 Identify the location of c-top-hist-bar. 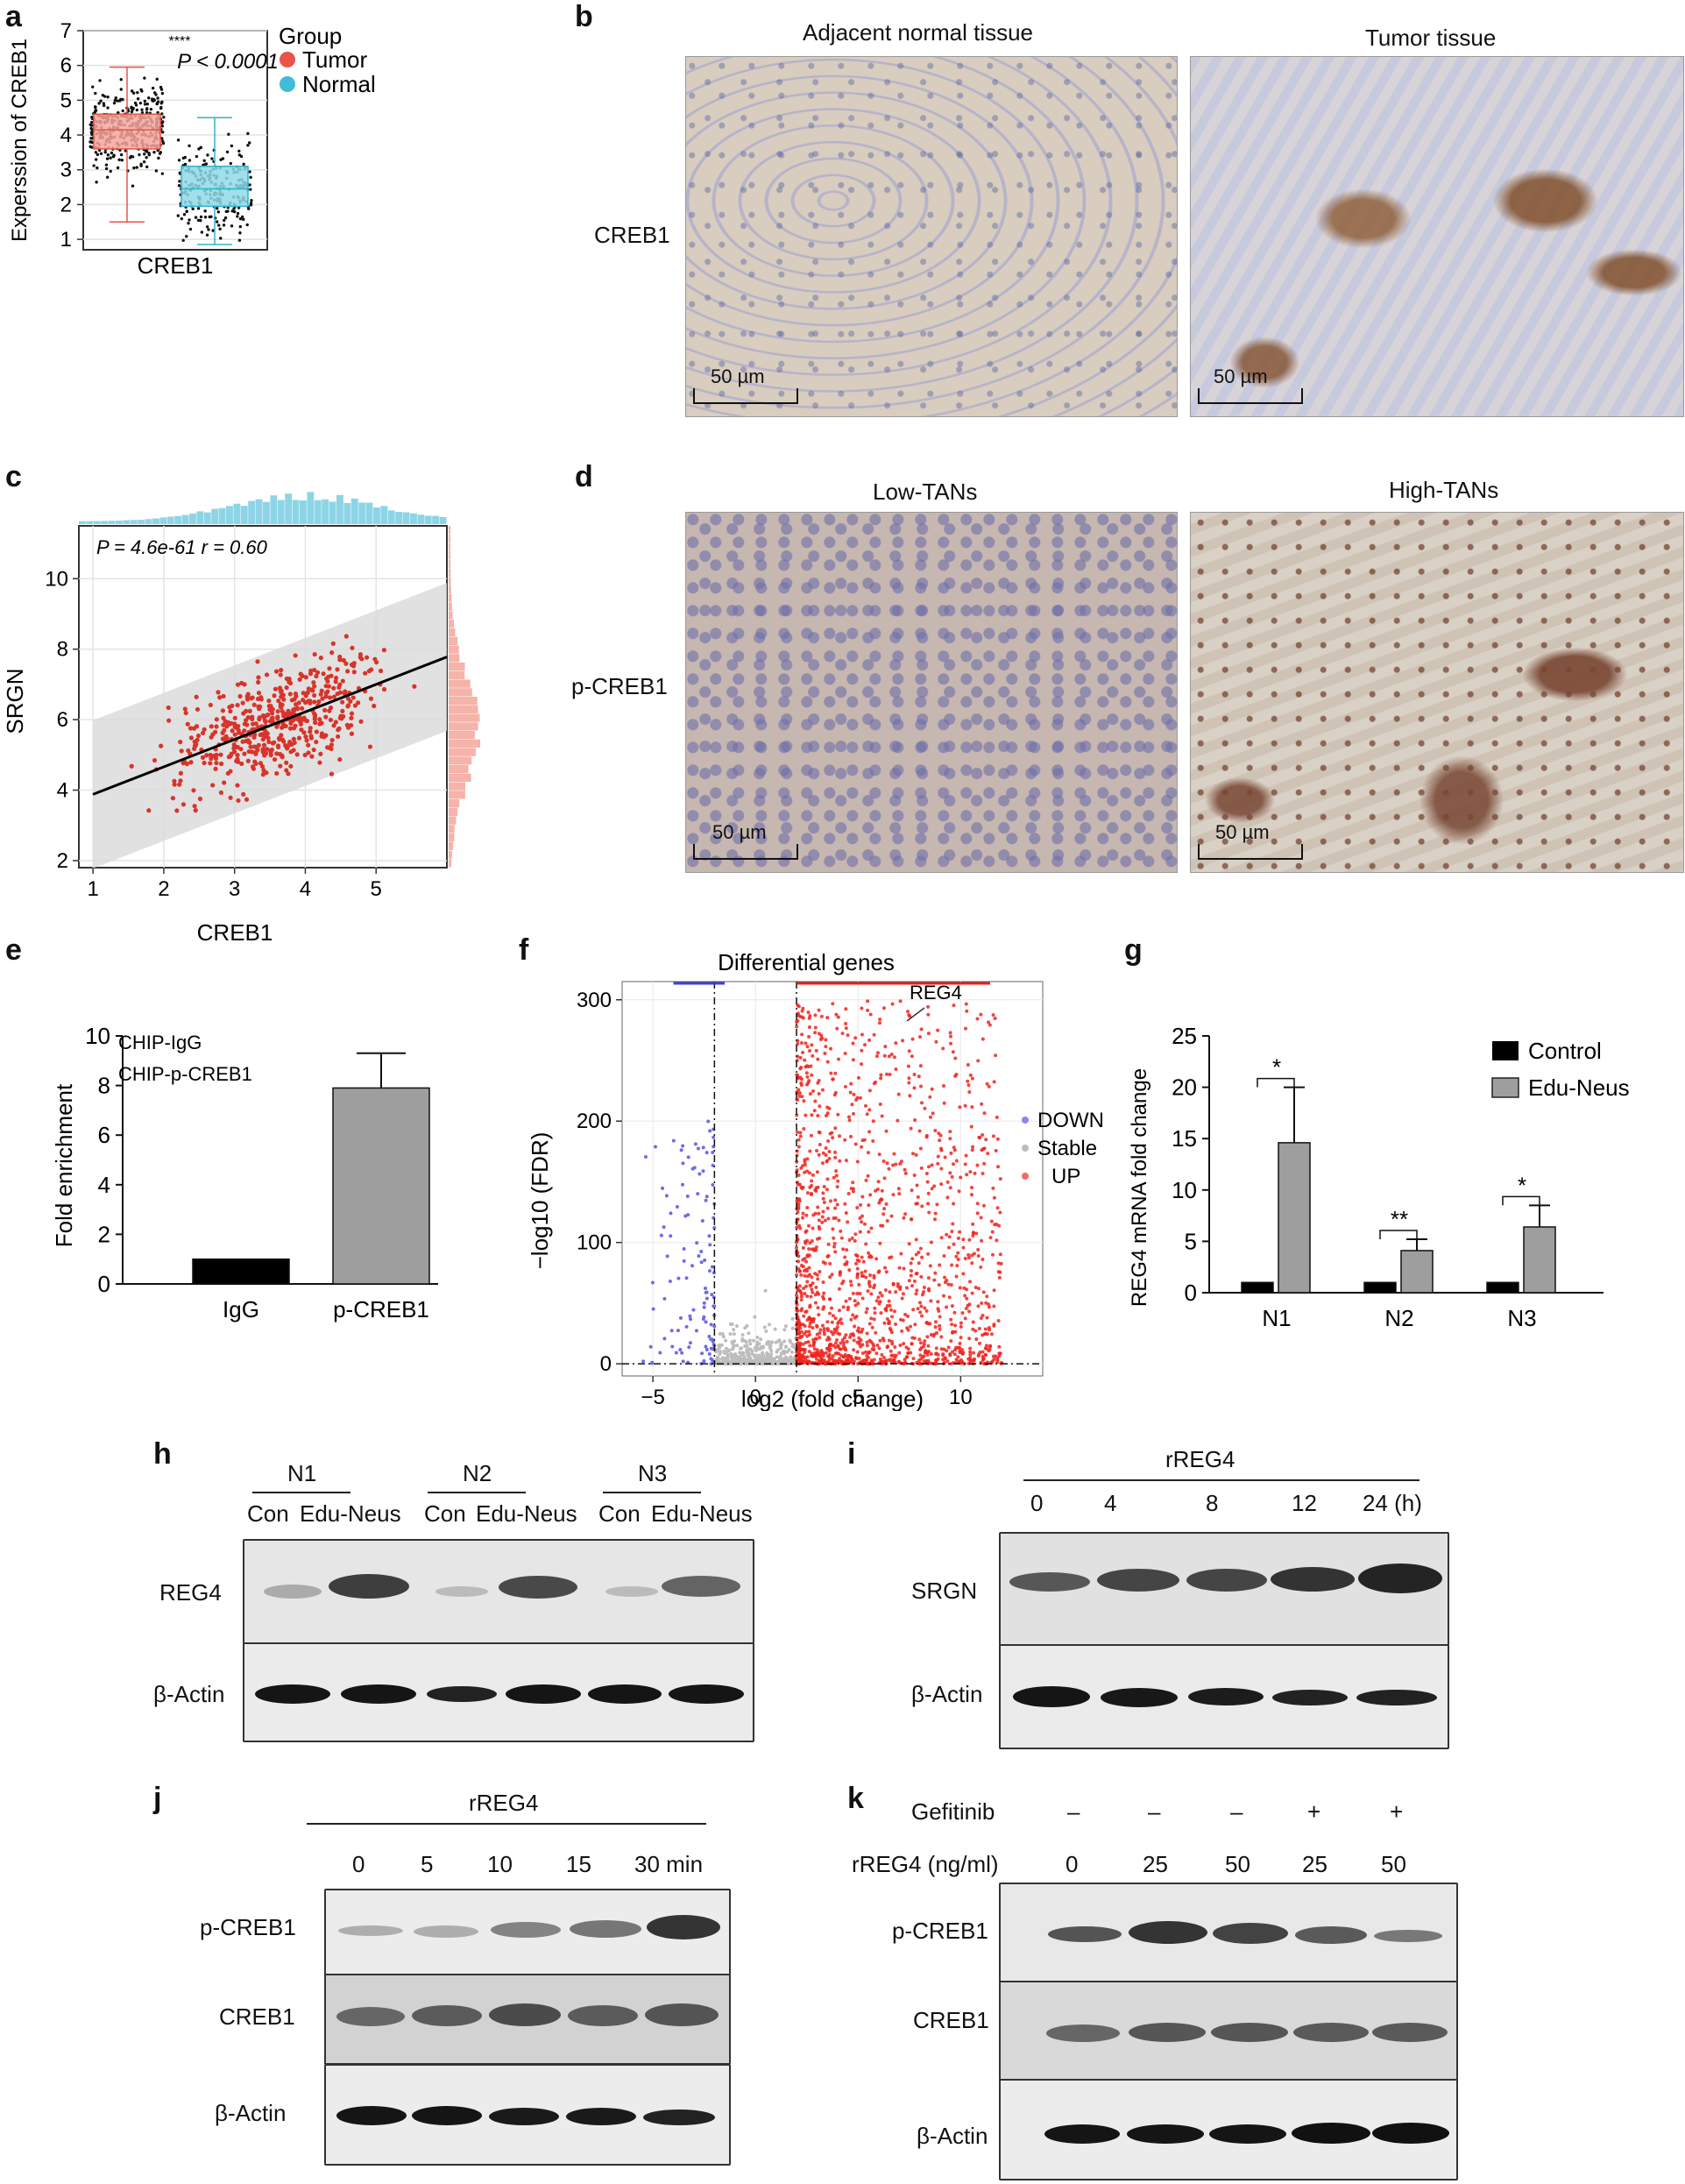
(82, 522).